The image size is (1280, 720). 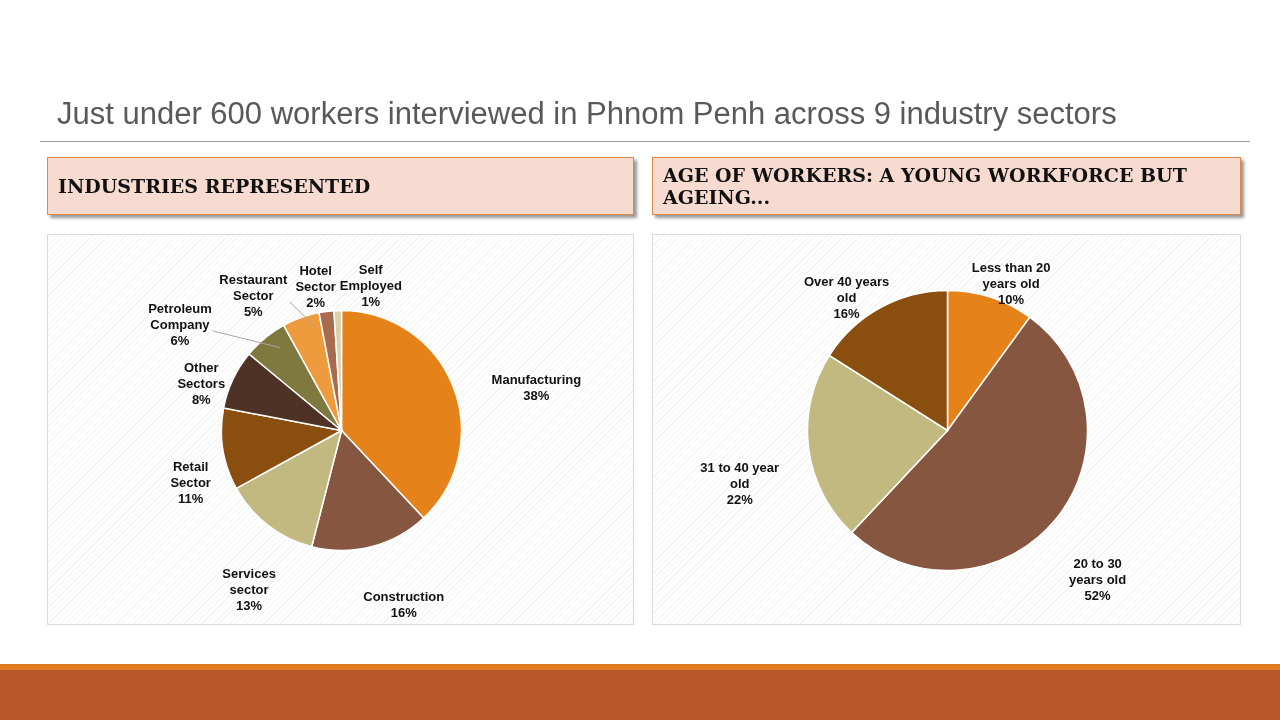 I want to click on slice-label: Restaurant Sector, so click(x=253, y=288).